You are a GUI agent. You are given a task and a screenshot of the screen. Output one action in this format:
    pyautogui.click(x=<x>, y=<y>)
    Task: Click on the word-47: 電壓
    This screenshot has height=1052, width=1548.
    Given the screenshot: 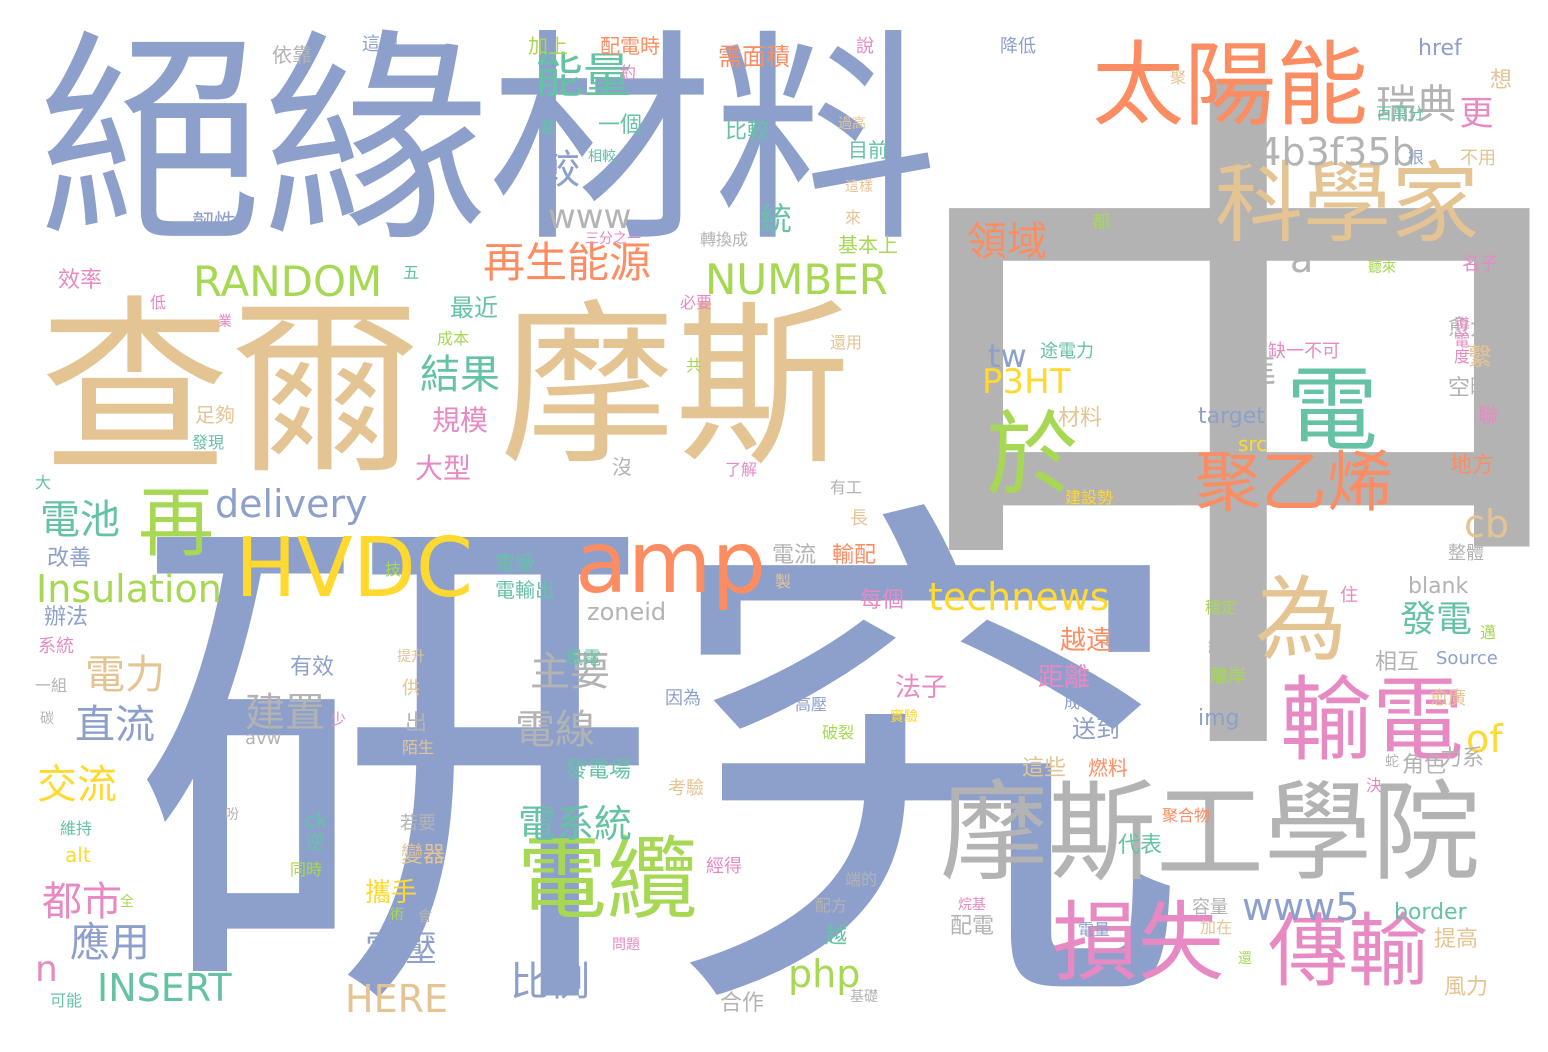 What is the action you would take?
    pyautogui.click(x=401, y=949)
    